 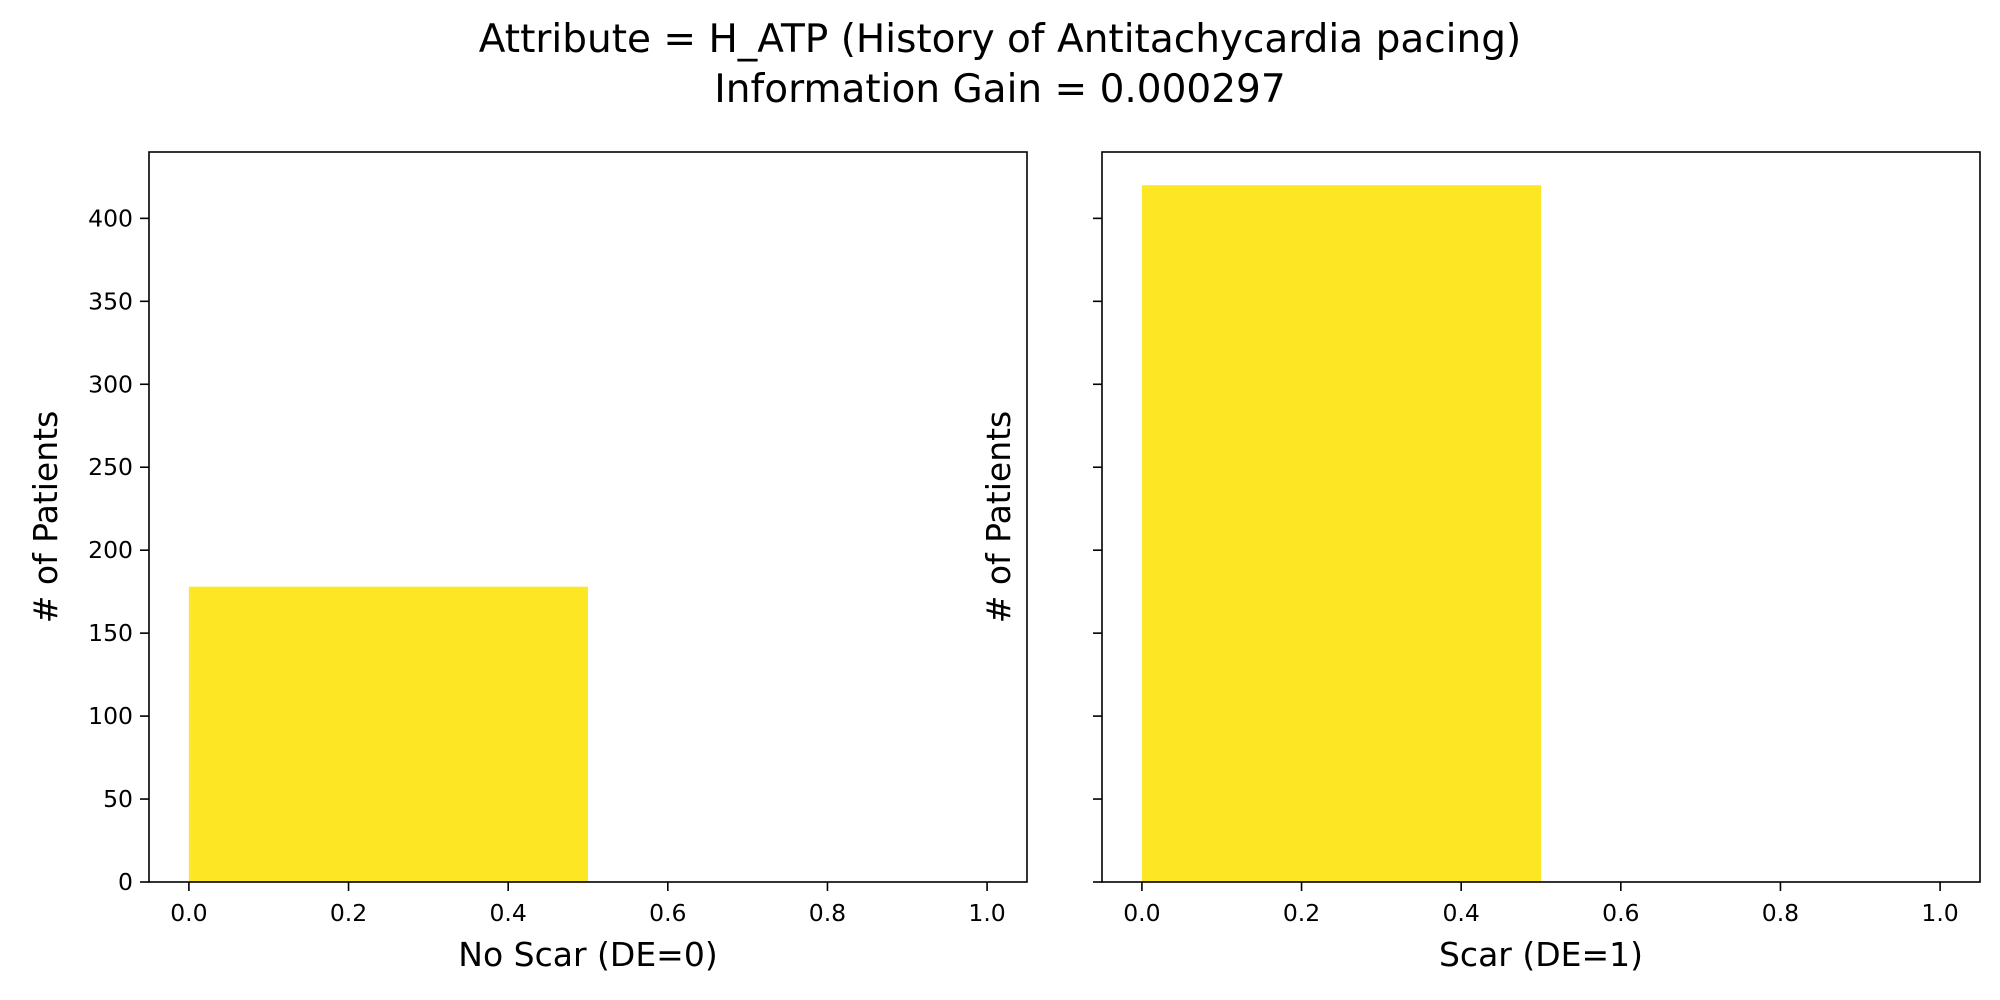 What do you see at coordinates (986, 913) in the screenshot?
I see `no-scar-xtick-label: 1.0` at bounding box center [986, 913].